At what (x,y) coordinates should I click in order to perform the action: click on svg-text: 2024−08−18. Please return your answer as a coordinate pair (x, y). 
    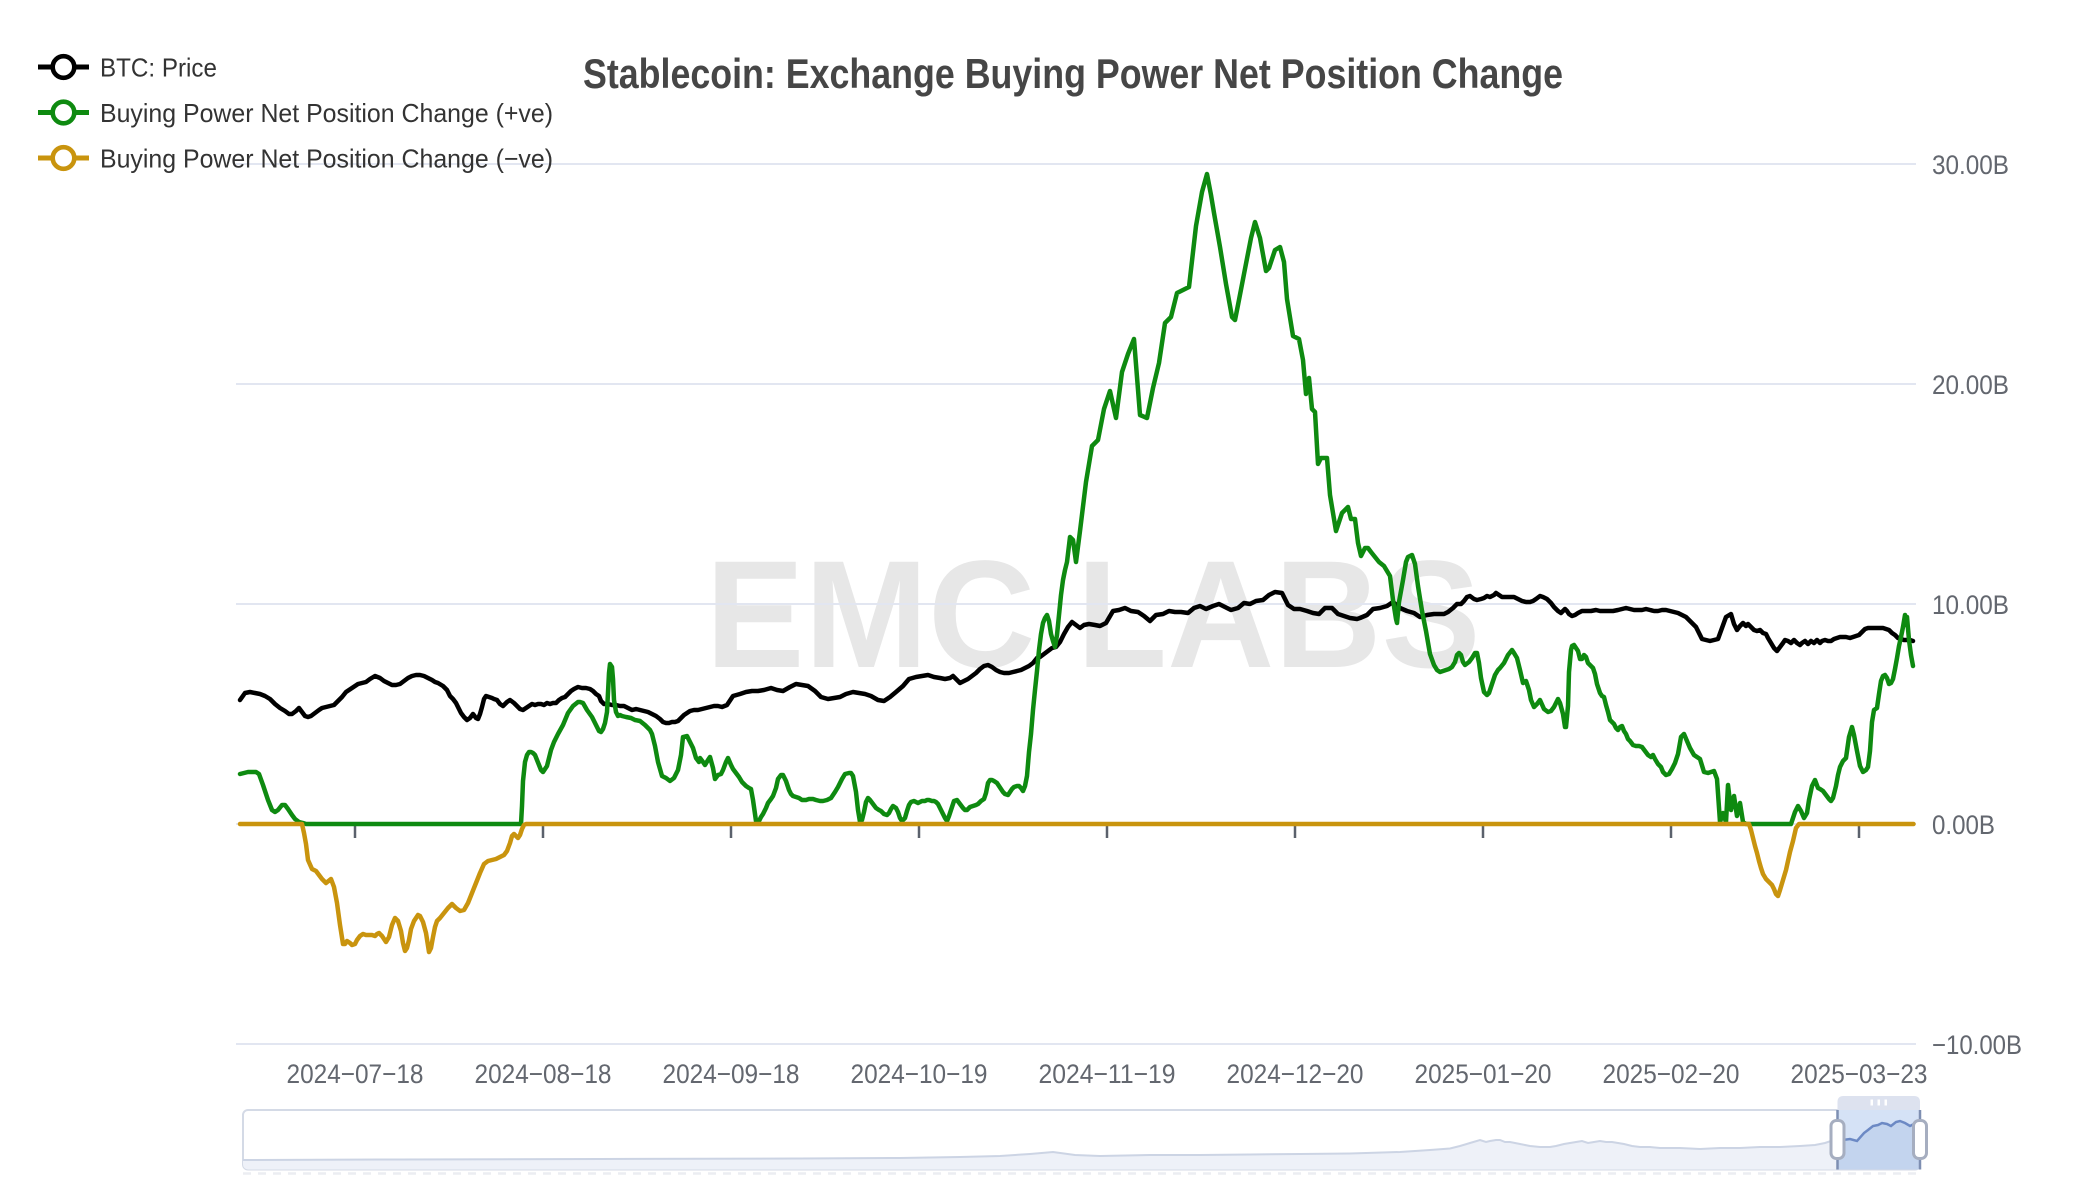
    Looking at the image, I should click on (543, 1074).